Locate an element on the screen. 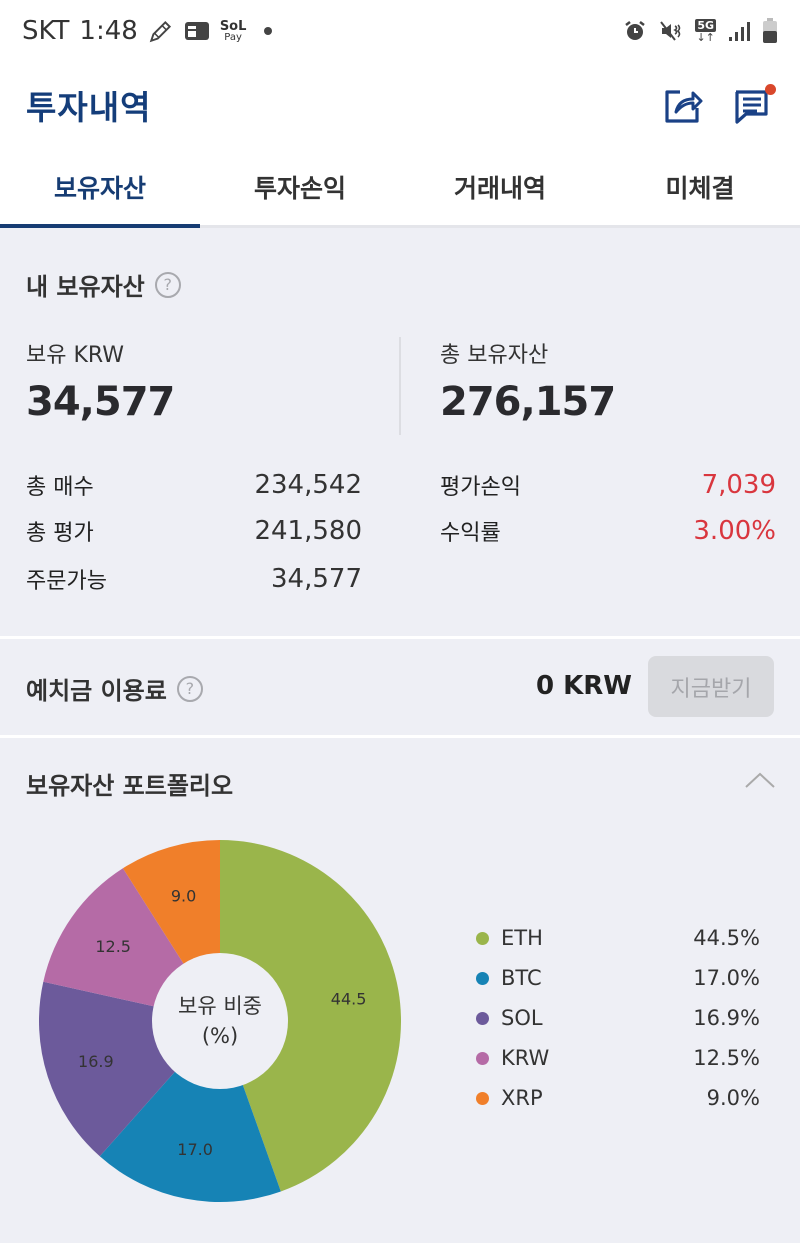  donut-hole is located at coordinates (220, 1021).